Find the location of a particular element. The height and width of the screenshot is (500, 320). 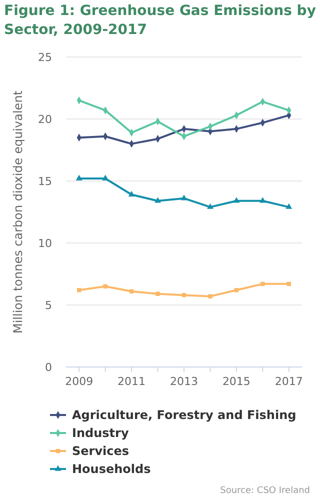

y-tick-label: 20 is located at coordinates (45, 119).